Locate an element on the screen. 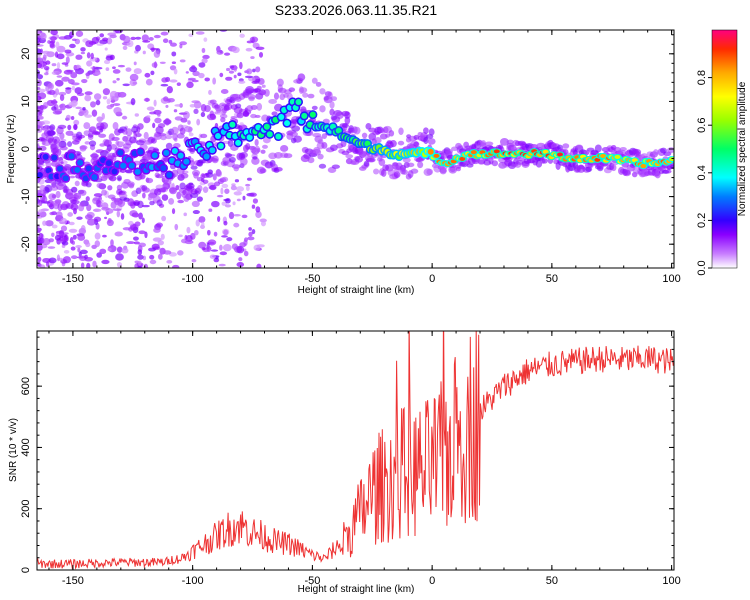  spectrogram-x-tick-label: 100 is located at coordinates (671, 279).